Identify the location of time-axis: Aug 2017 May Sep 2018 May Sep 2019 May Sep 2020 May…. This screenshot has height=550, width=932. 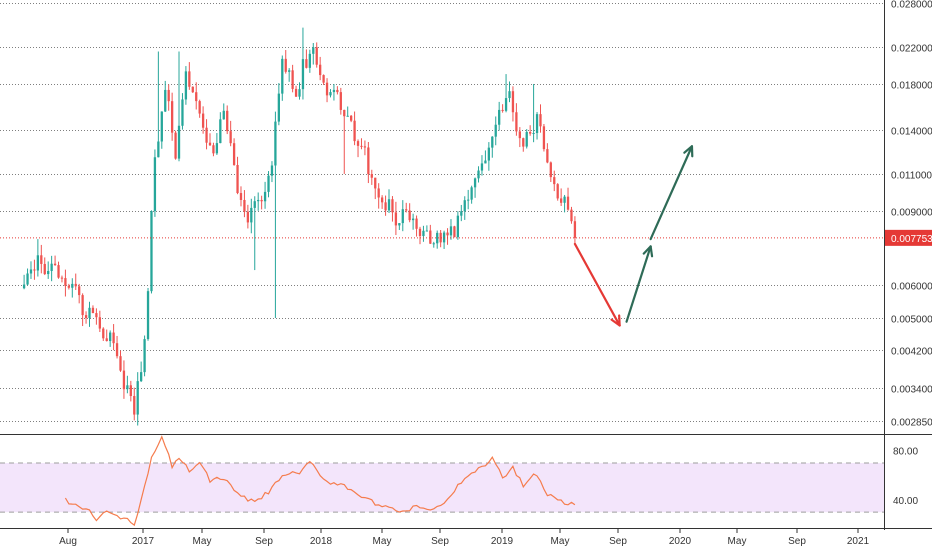
(464, 537).